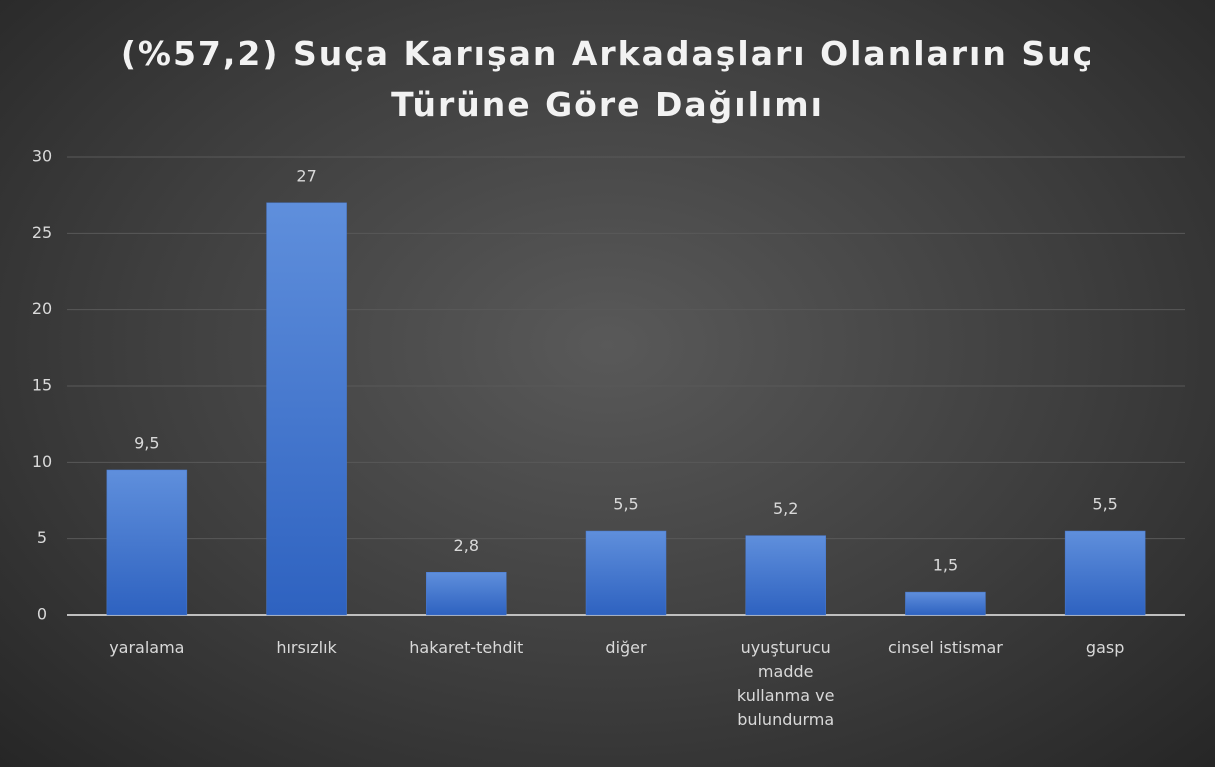  I want to click on y-tick-label: 30, so click(42, 156).